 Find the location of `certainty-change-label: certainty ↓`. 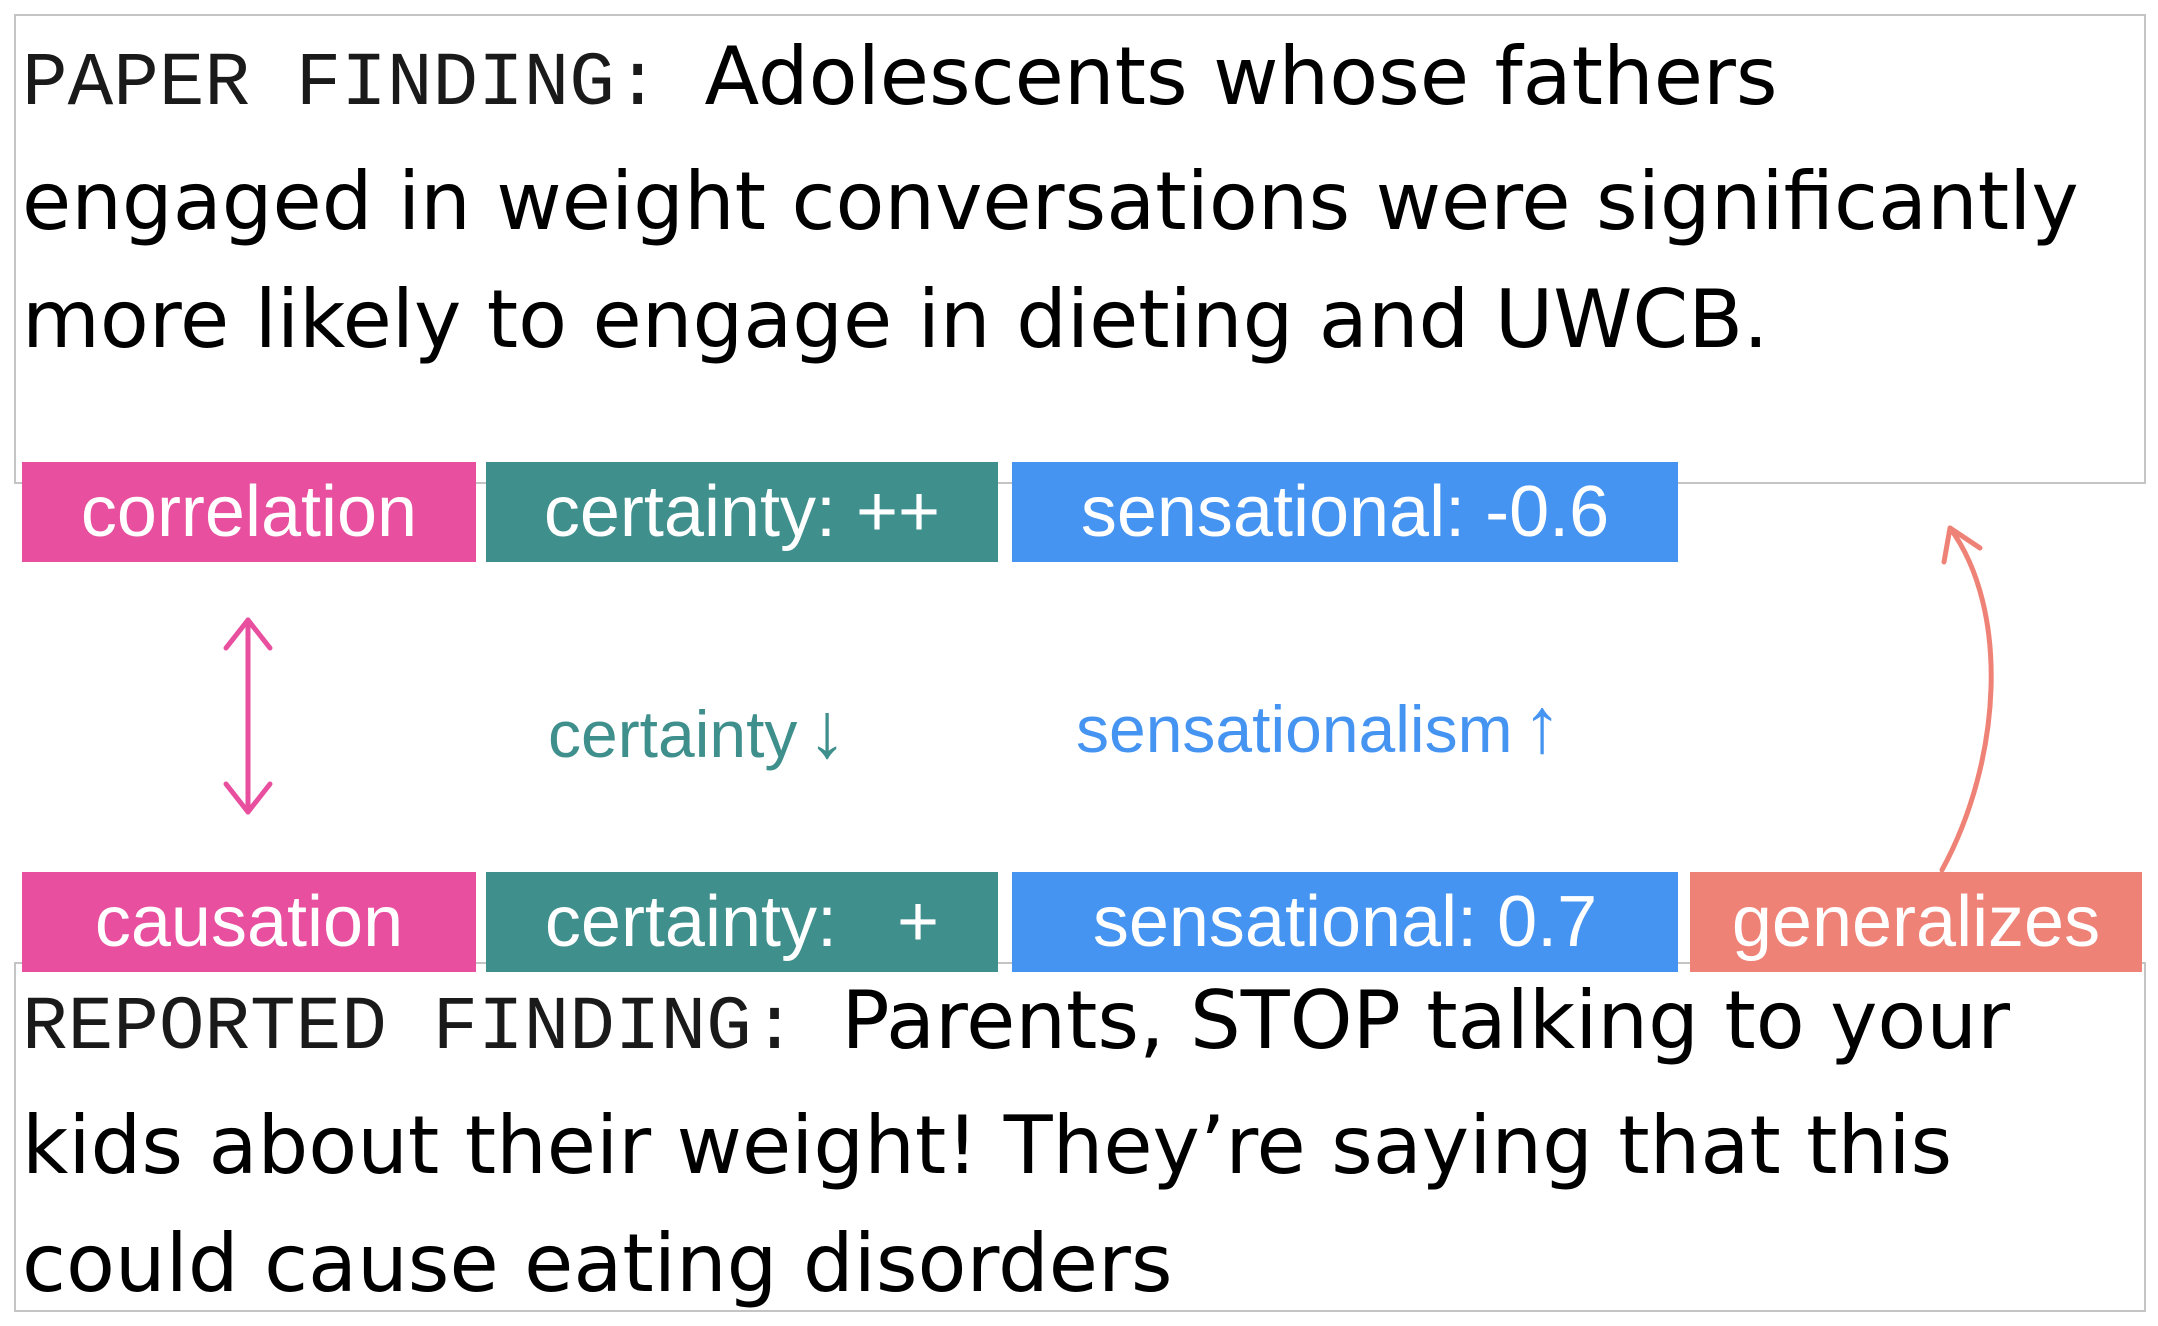

certainty-change-label: certainty ↓ is located at coordinates (697, 730).